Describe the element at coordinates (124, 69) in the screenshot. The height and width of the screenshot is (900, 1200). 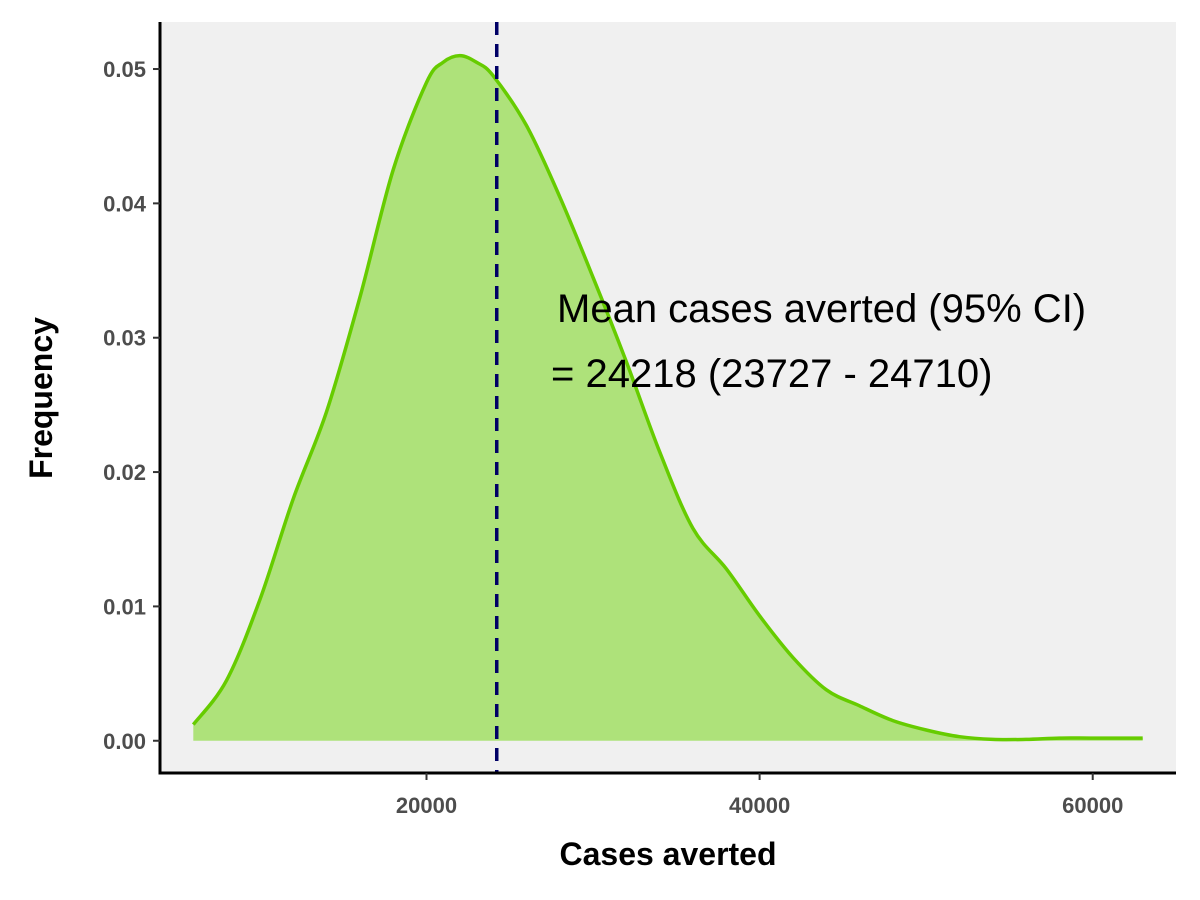
I see `y-tick-label: 0.05` at that location.